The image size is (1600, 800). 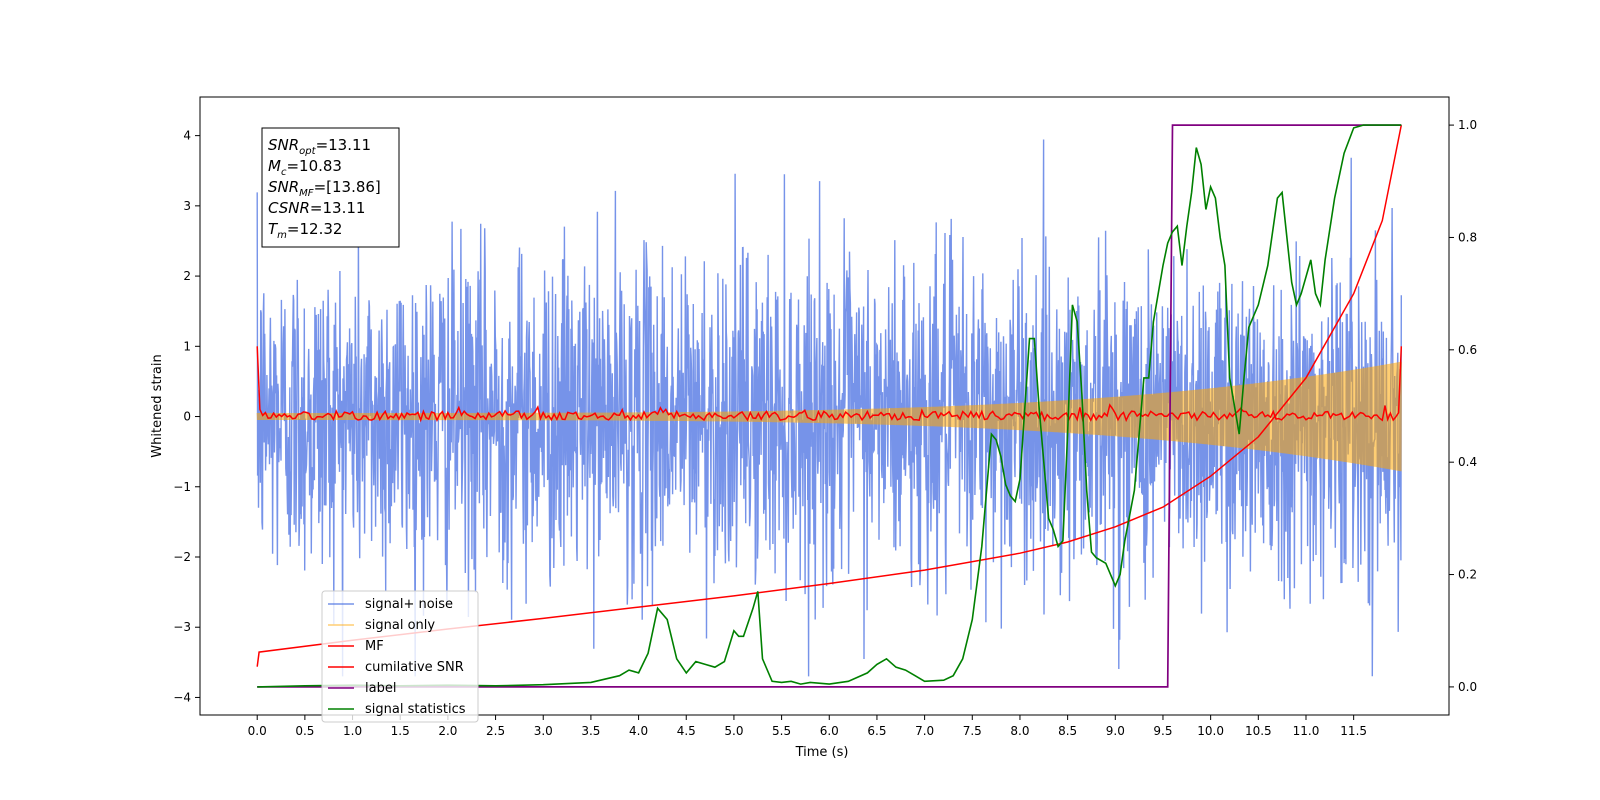 I want to click on x-tick-label: 5.0, so click(x=733, y=731).